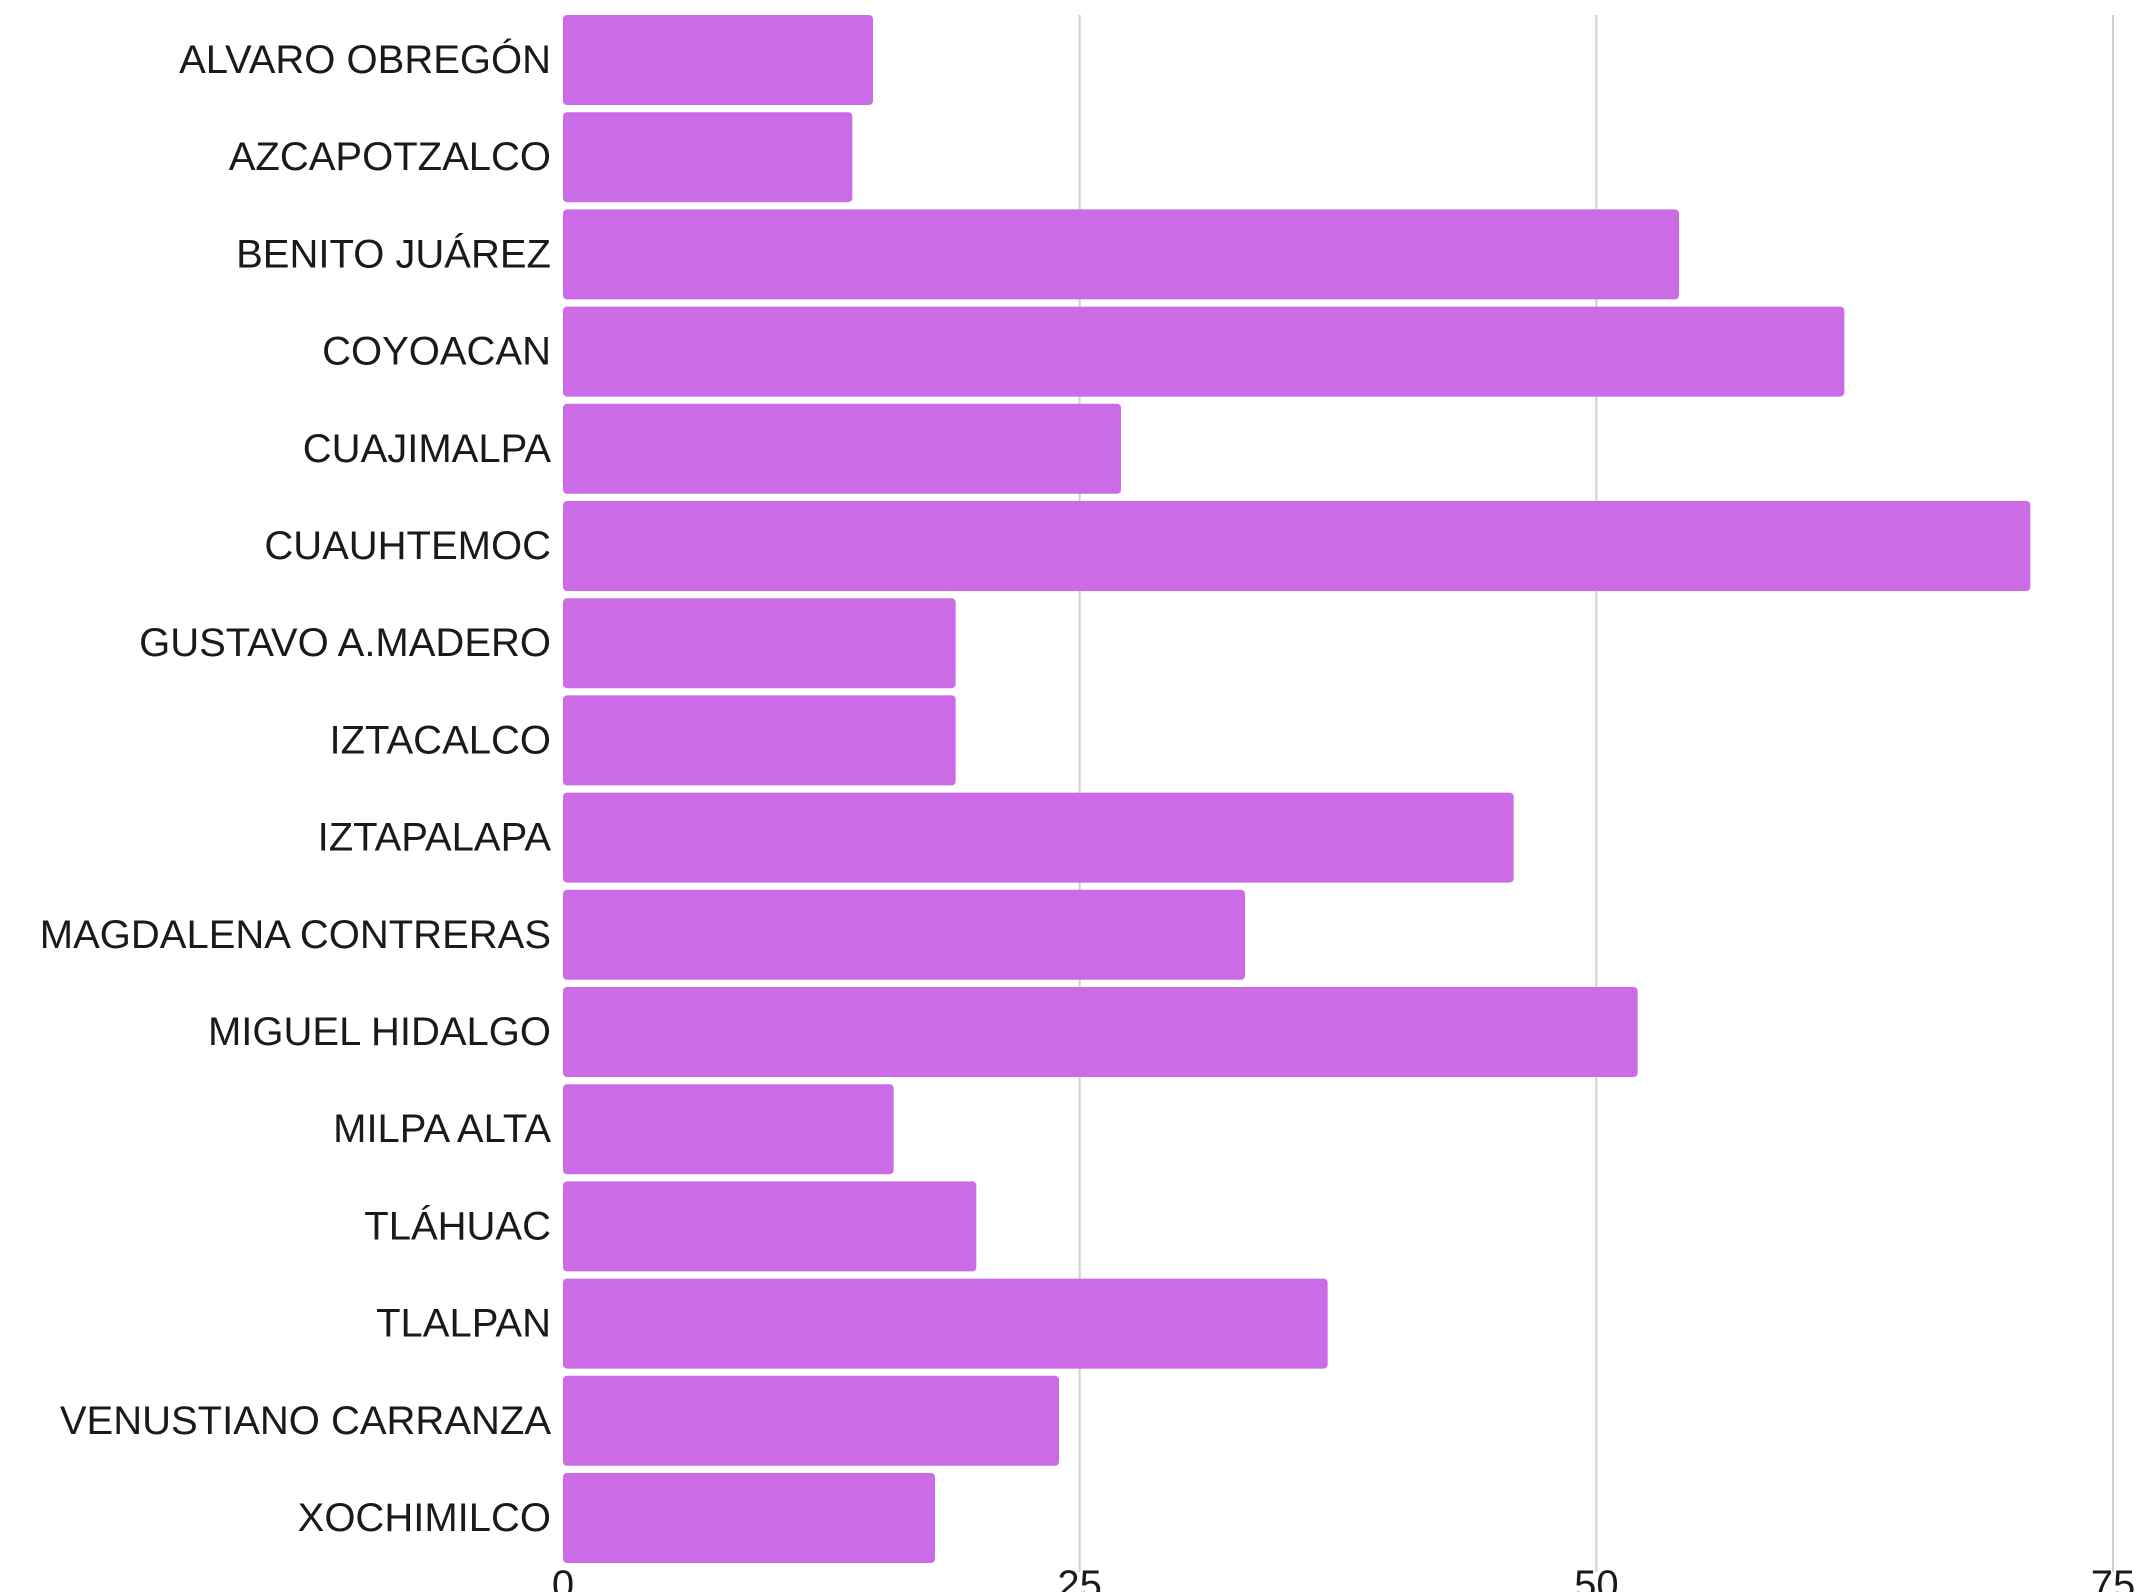 The height and width of the screenshot is (1592, 2151). Describe the element at coordinates (435, 838) in the screenshot. I see `category-label-iztapalapa: IZTAPALAPA` at that location.